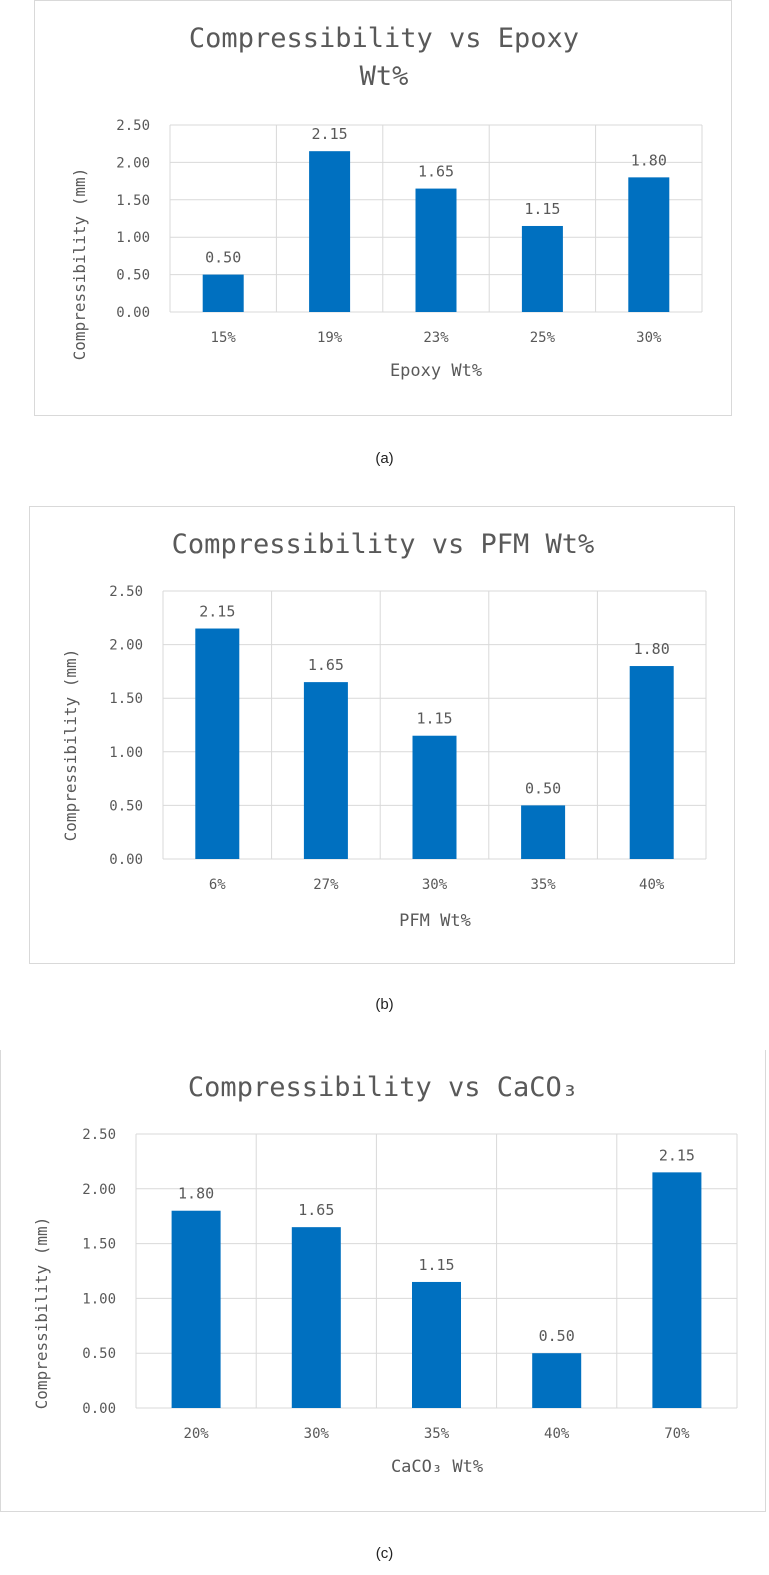 The image size is (769, 1575). Describe the element at coordinates (384, 1004) in the screenshot. I see `chart-caption-b: (b)` at that location.